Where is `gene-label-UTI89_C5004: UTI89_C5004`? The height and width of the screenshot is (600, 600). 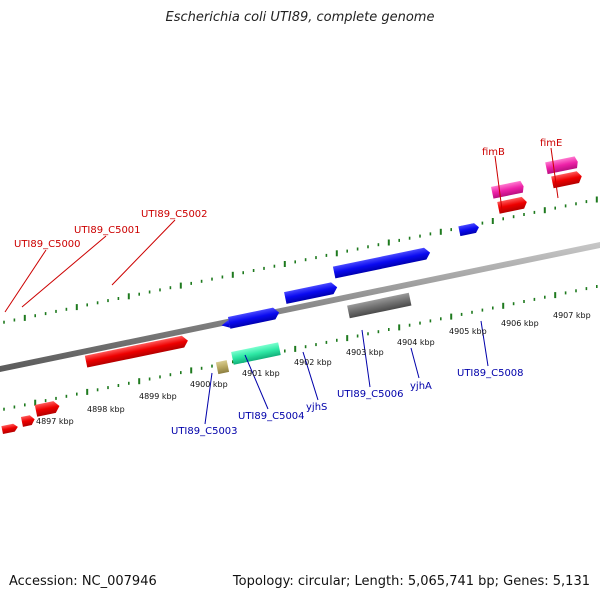 gene-label-UTI89_C5004: UTI89_C5004 is located at coordinates (271, 416).